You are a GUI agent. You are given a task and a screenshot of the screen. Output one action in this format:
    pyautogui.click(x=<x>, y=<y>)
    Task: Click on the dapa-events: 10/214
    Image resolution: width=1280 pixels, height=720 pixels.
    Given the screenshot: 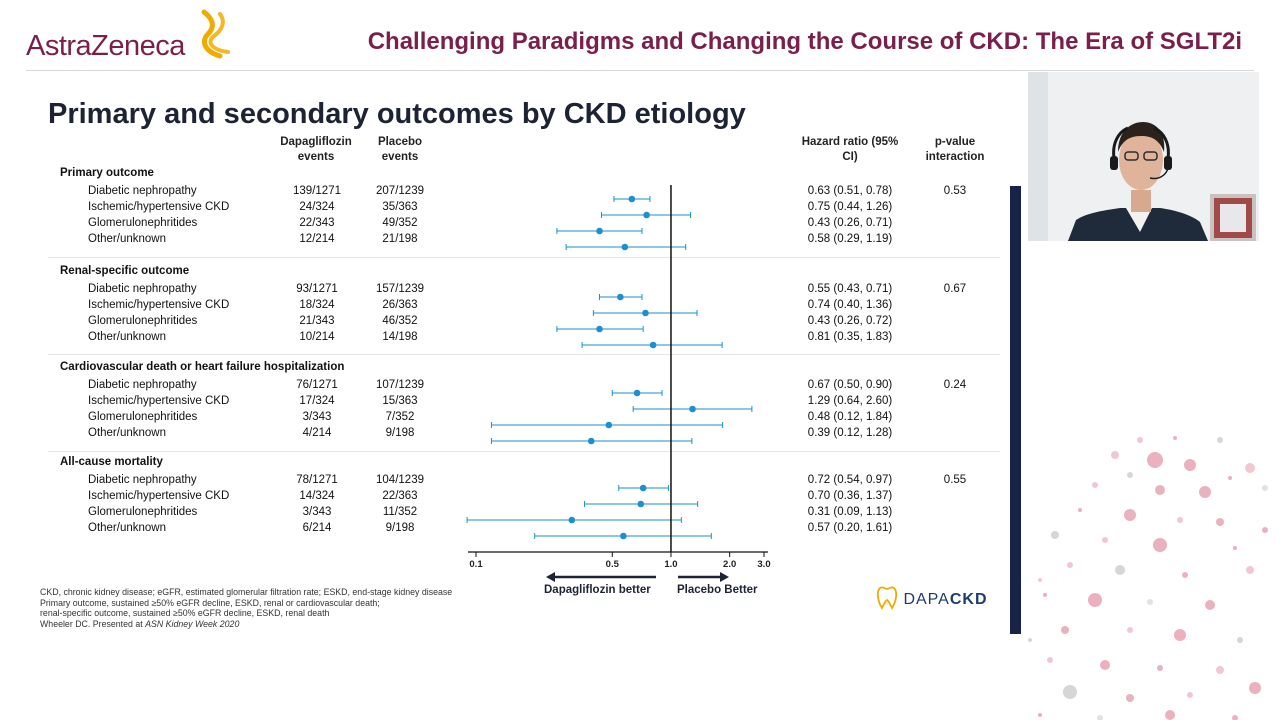 What is the action you would take?
    pyautogui.click(x=317, y=337)
    